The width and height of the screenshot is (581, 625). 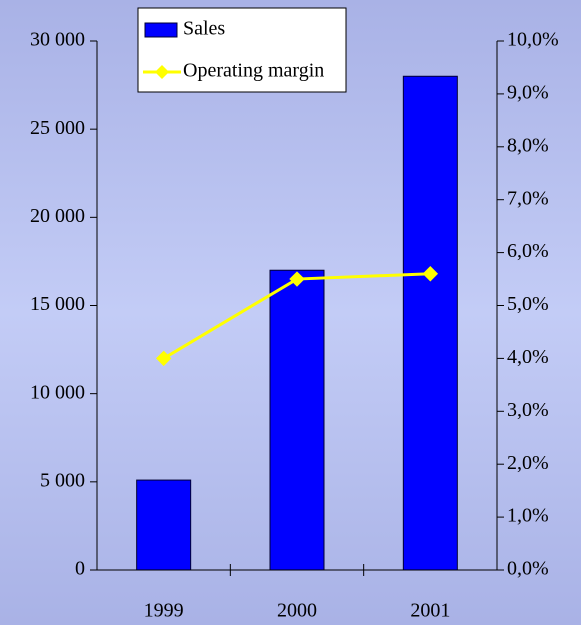 What do you see at coordinates (161, 30) in the screenshot?
I see `legend-swatch` at bounding box center [161, 30].